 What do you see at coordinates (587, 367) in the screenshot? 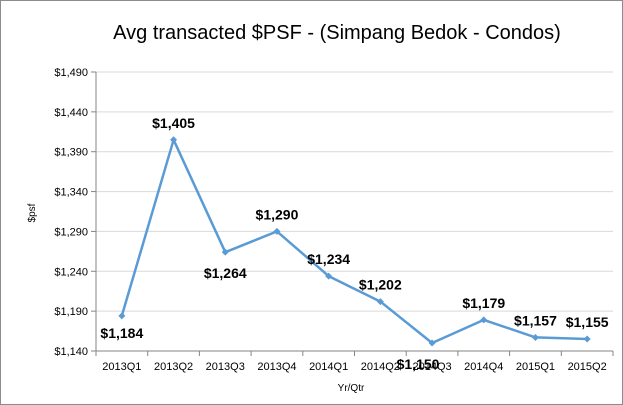
I see `x-tick-label: 2015Q2` at bounding box center [587, 367].